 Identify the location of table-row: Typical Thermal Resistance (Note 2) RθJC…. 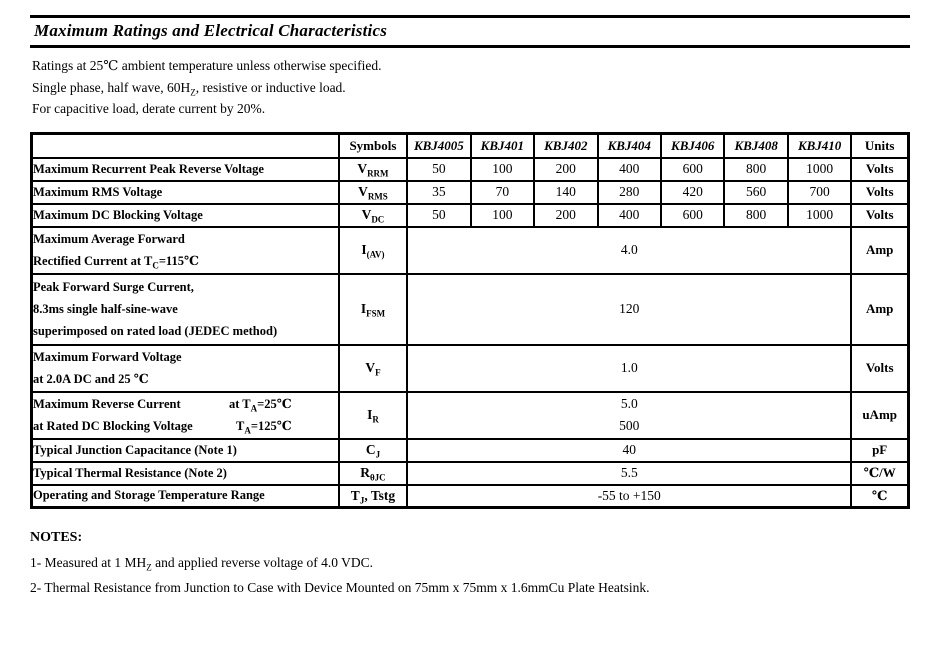
(470, 473).